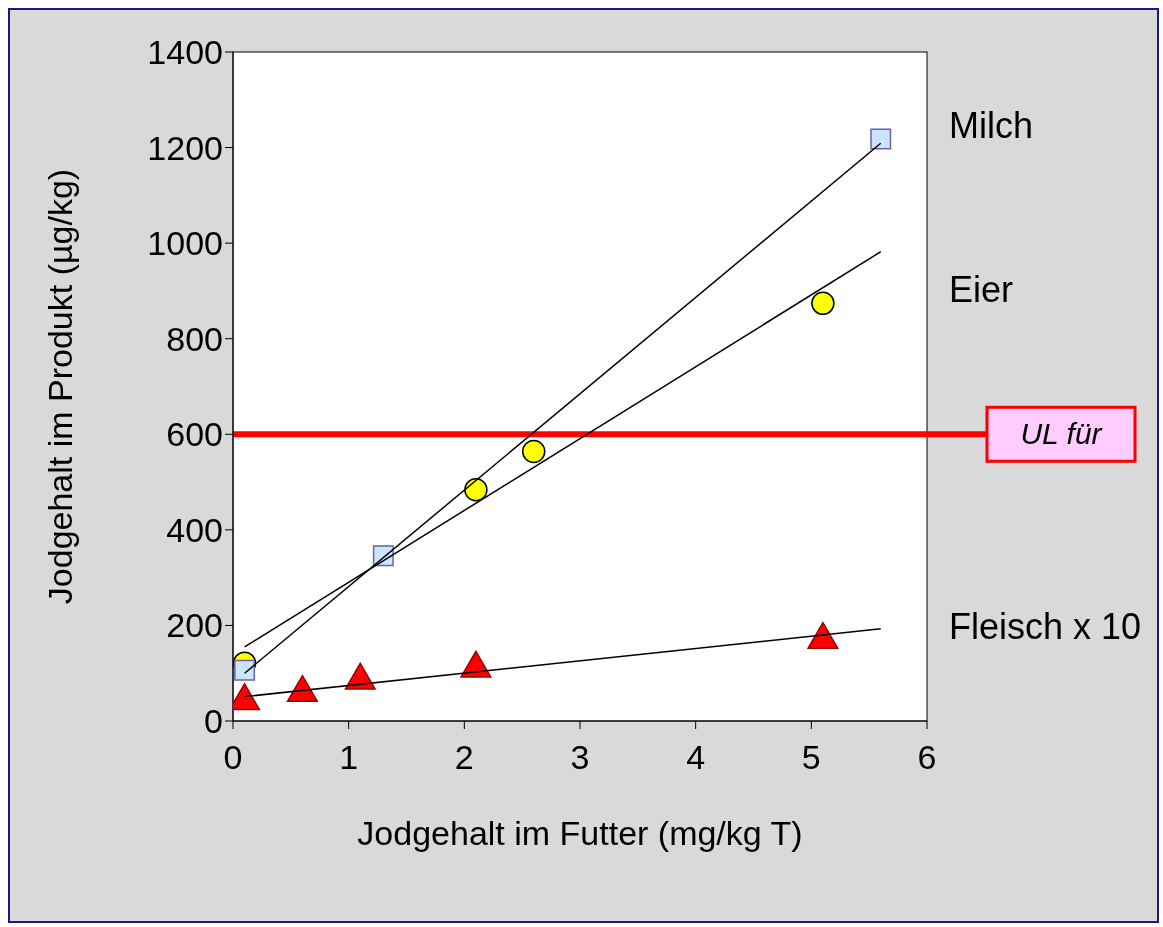 Image resolution: width=1163 pixels, height=927 pixels. I want to click on text: Eier, so click(981, 290).